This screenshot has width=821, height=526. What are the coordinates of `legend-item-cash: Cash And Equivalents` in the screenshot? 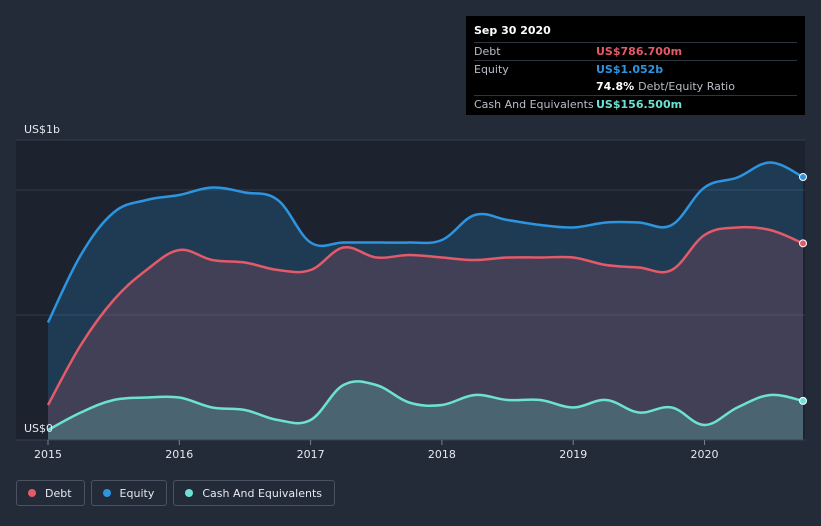 It's located at (254, 493).